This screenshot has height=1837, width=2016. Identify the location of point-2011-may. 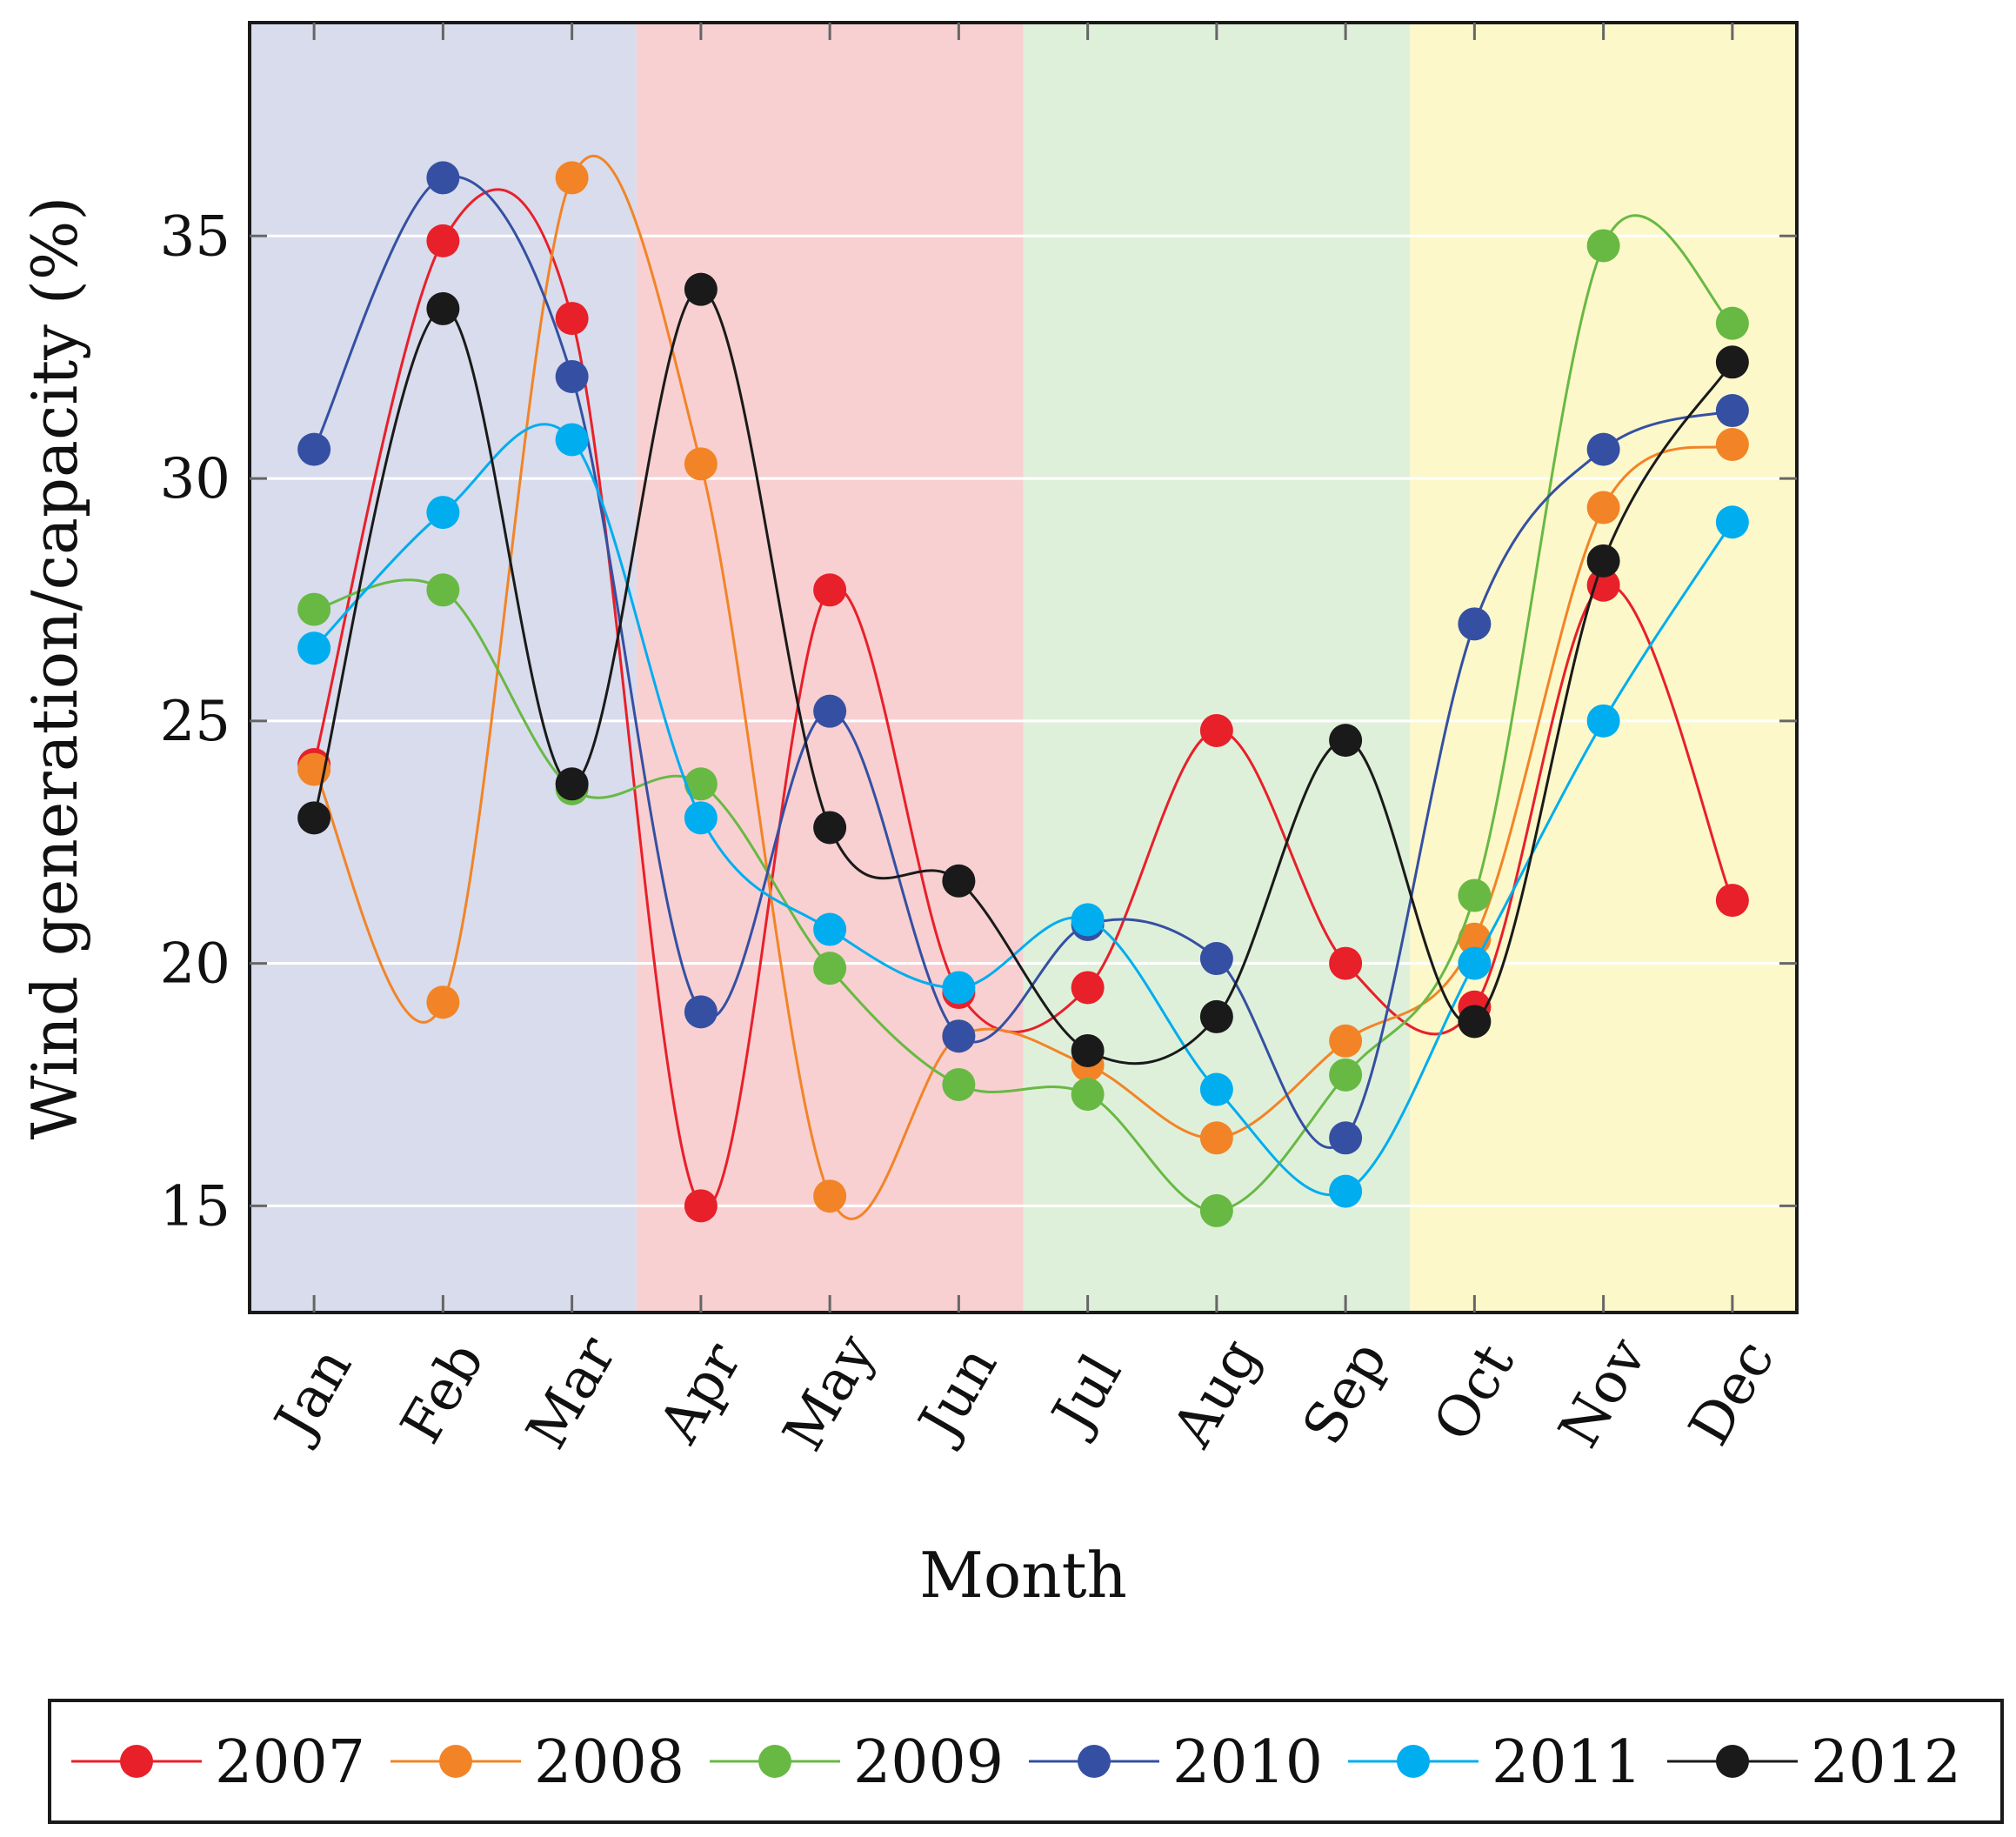
(830, 929).